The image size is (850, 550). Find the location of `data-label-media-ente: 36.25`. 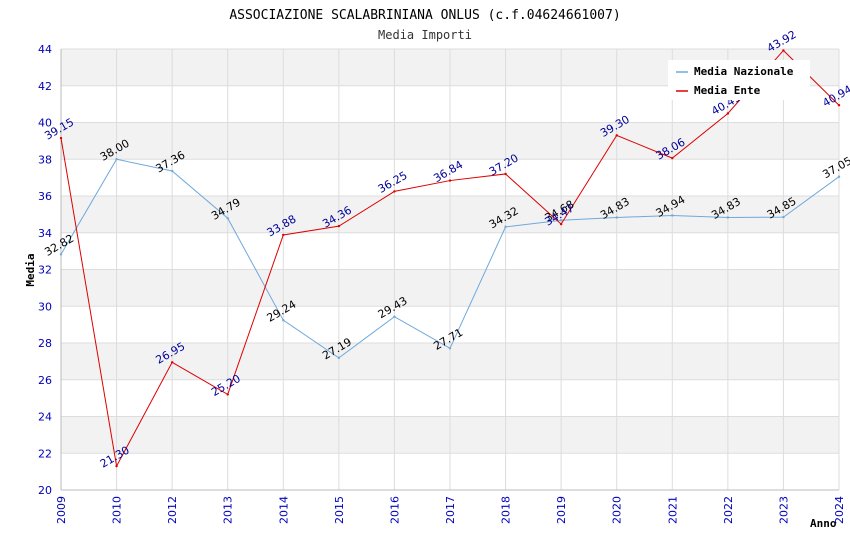

data-label-media-ente: 36.25 is located at coordinates (393, 182).